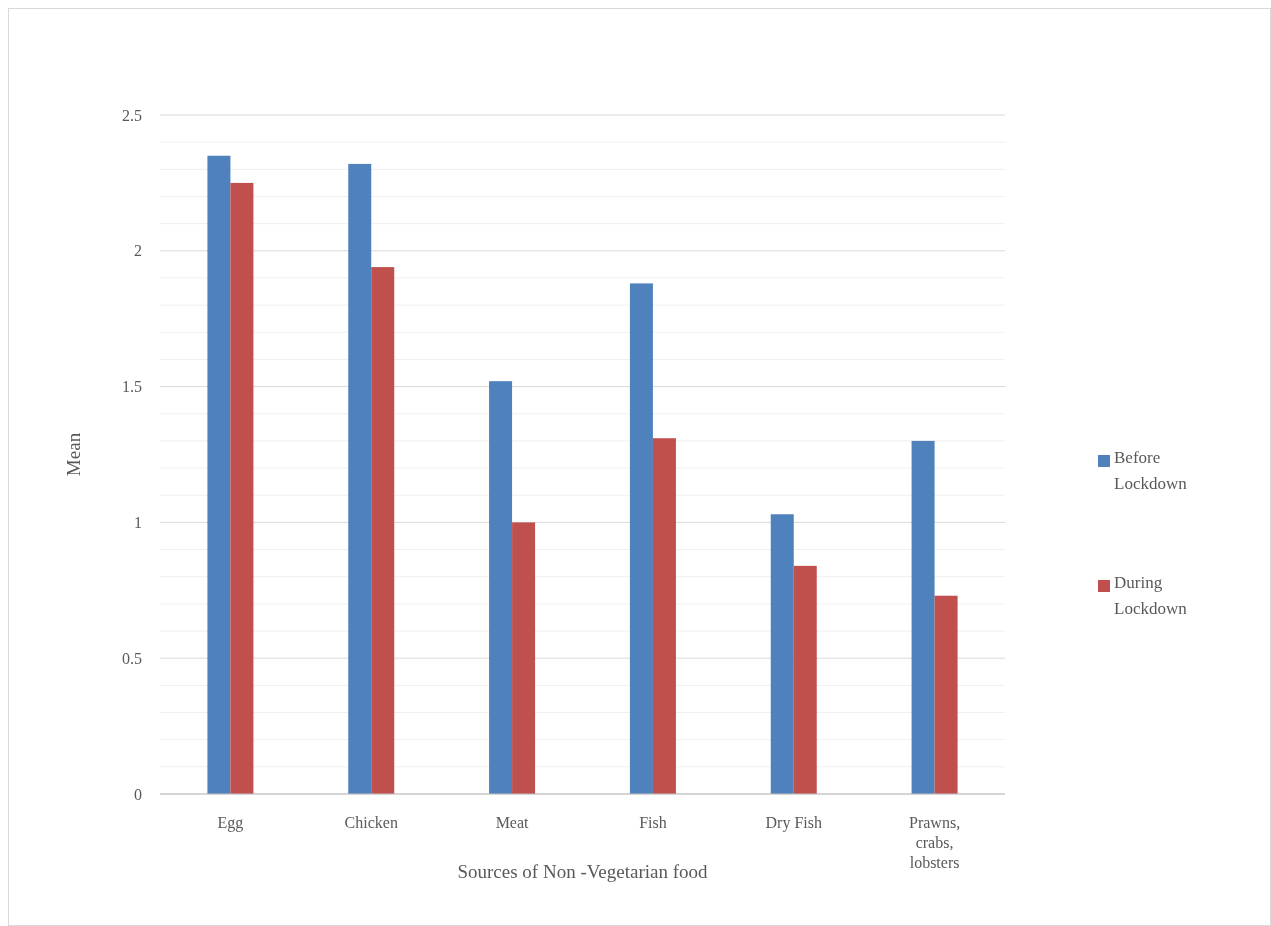  Describe the element at coordinates (132, 387) in the screenshot. I see `y-tick-label: 1.5` at that location.